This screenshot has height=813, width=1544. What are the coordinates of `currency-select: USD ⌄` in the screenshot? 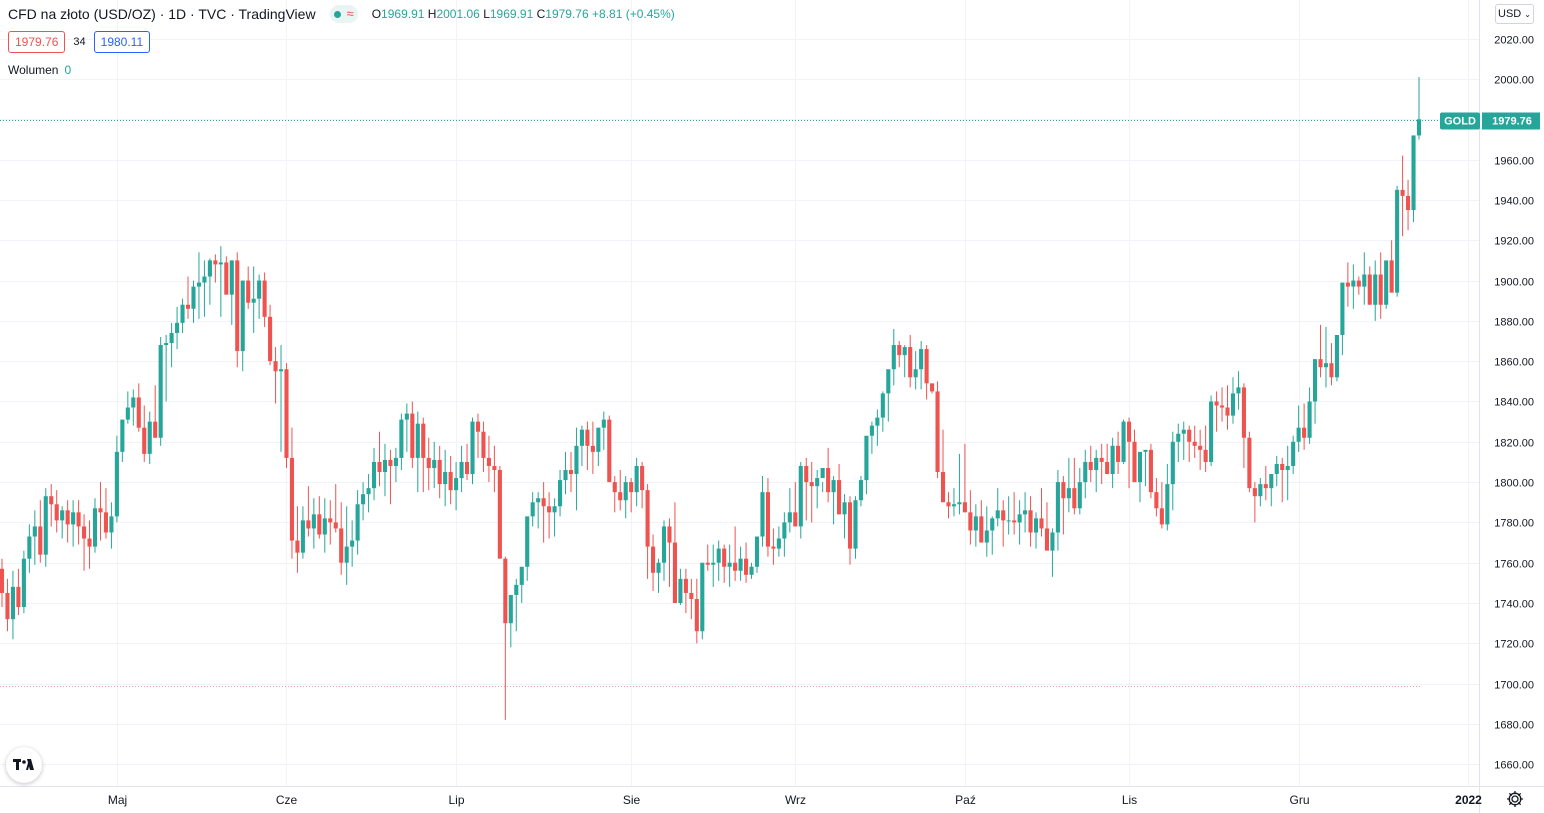 It's located at (1514, 14).